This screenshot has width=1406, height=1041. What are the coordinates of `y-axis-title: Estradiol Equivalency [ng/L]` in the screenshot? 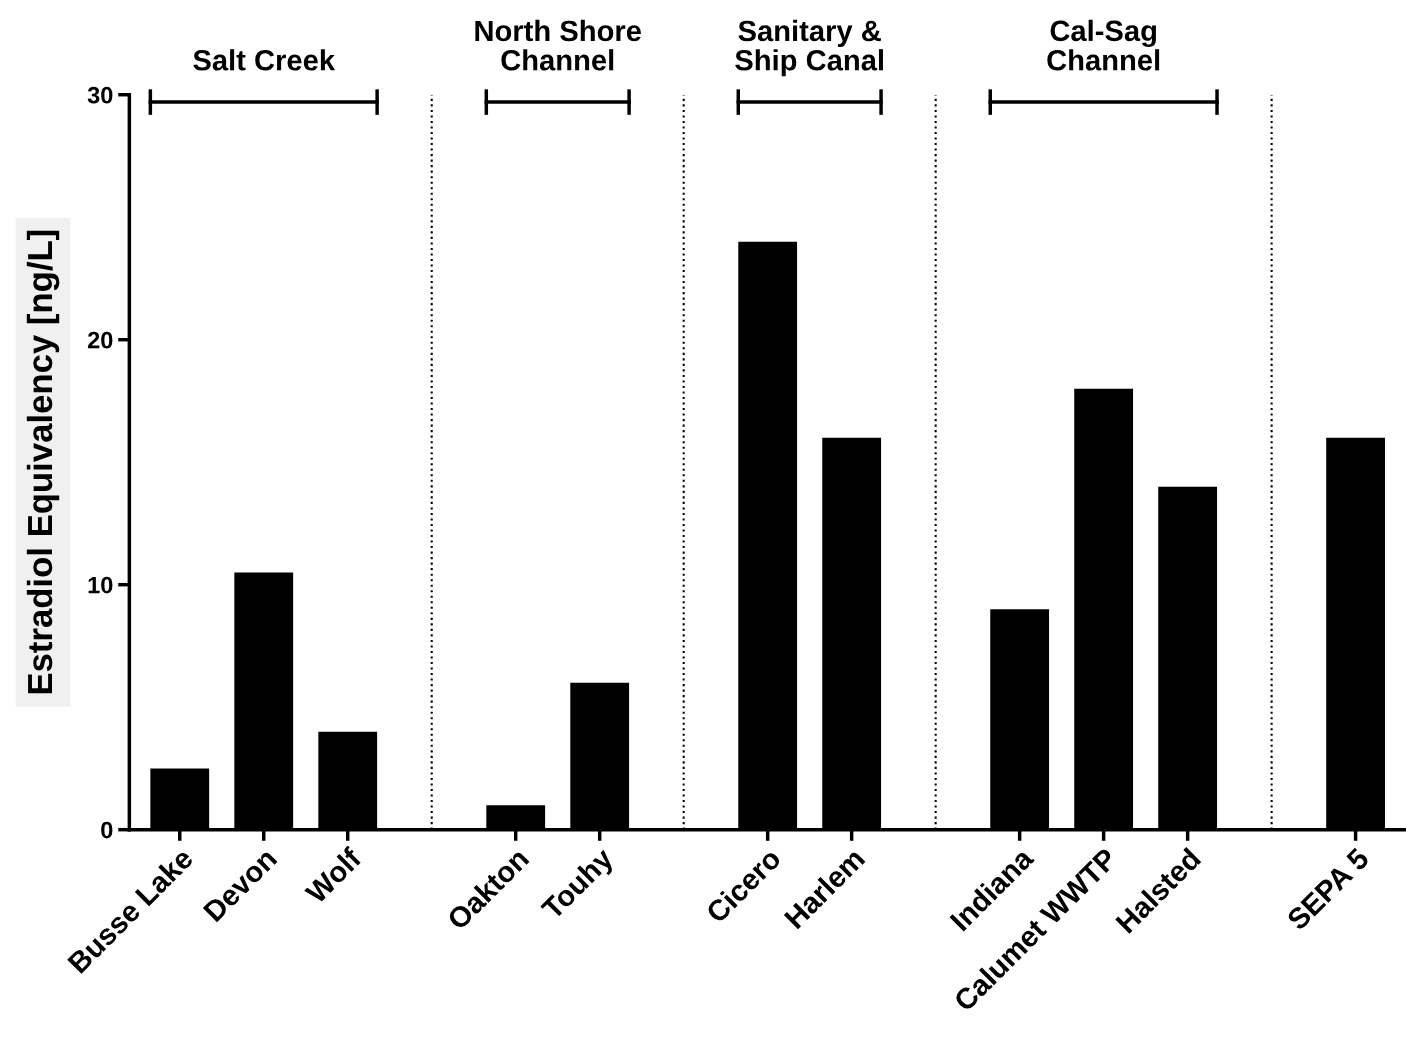 It's located at (43, 462).